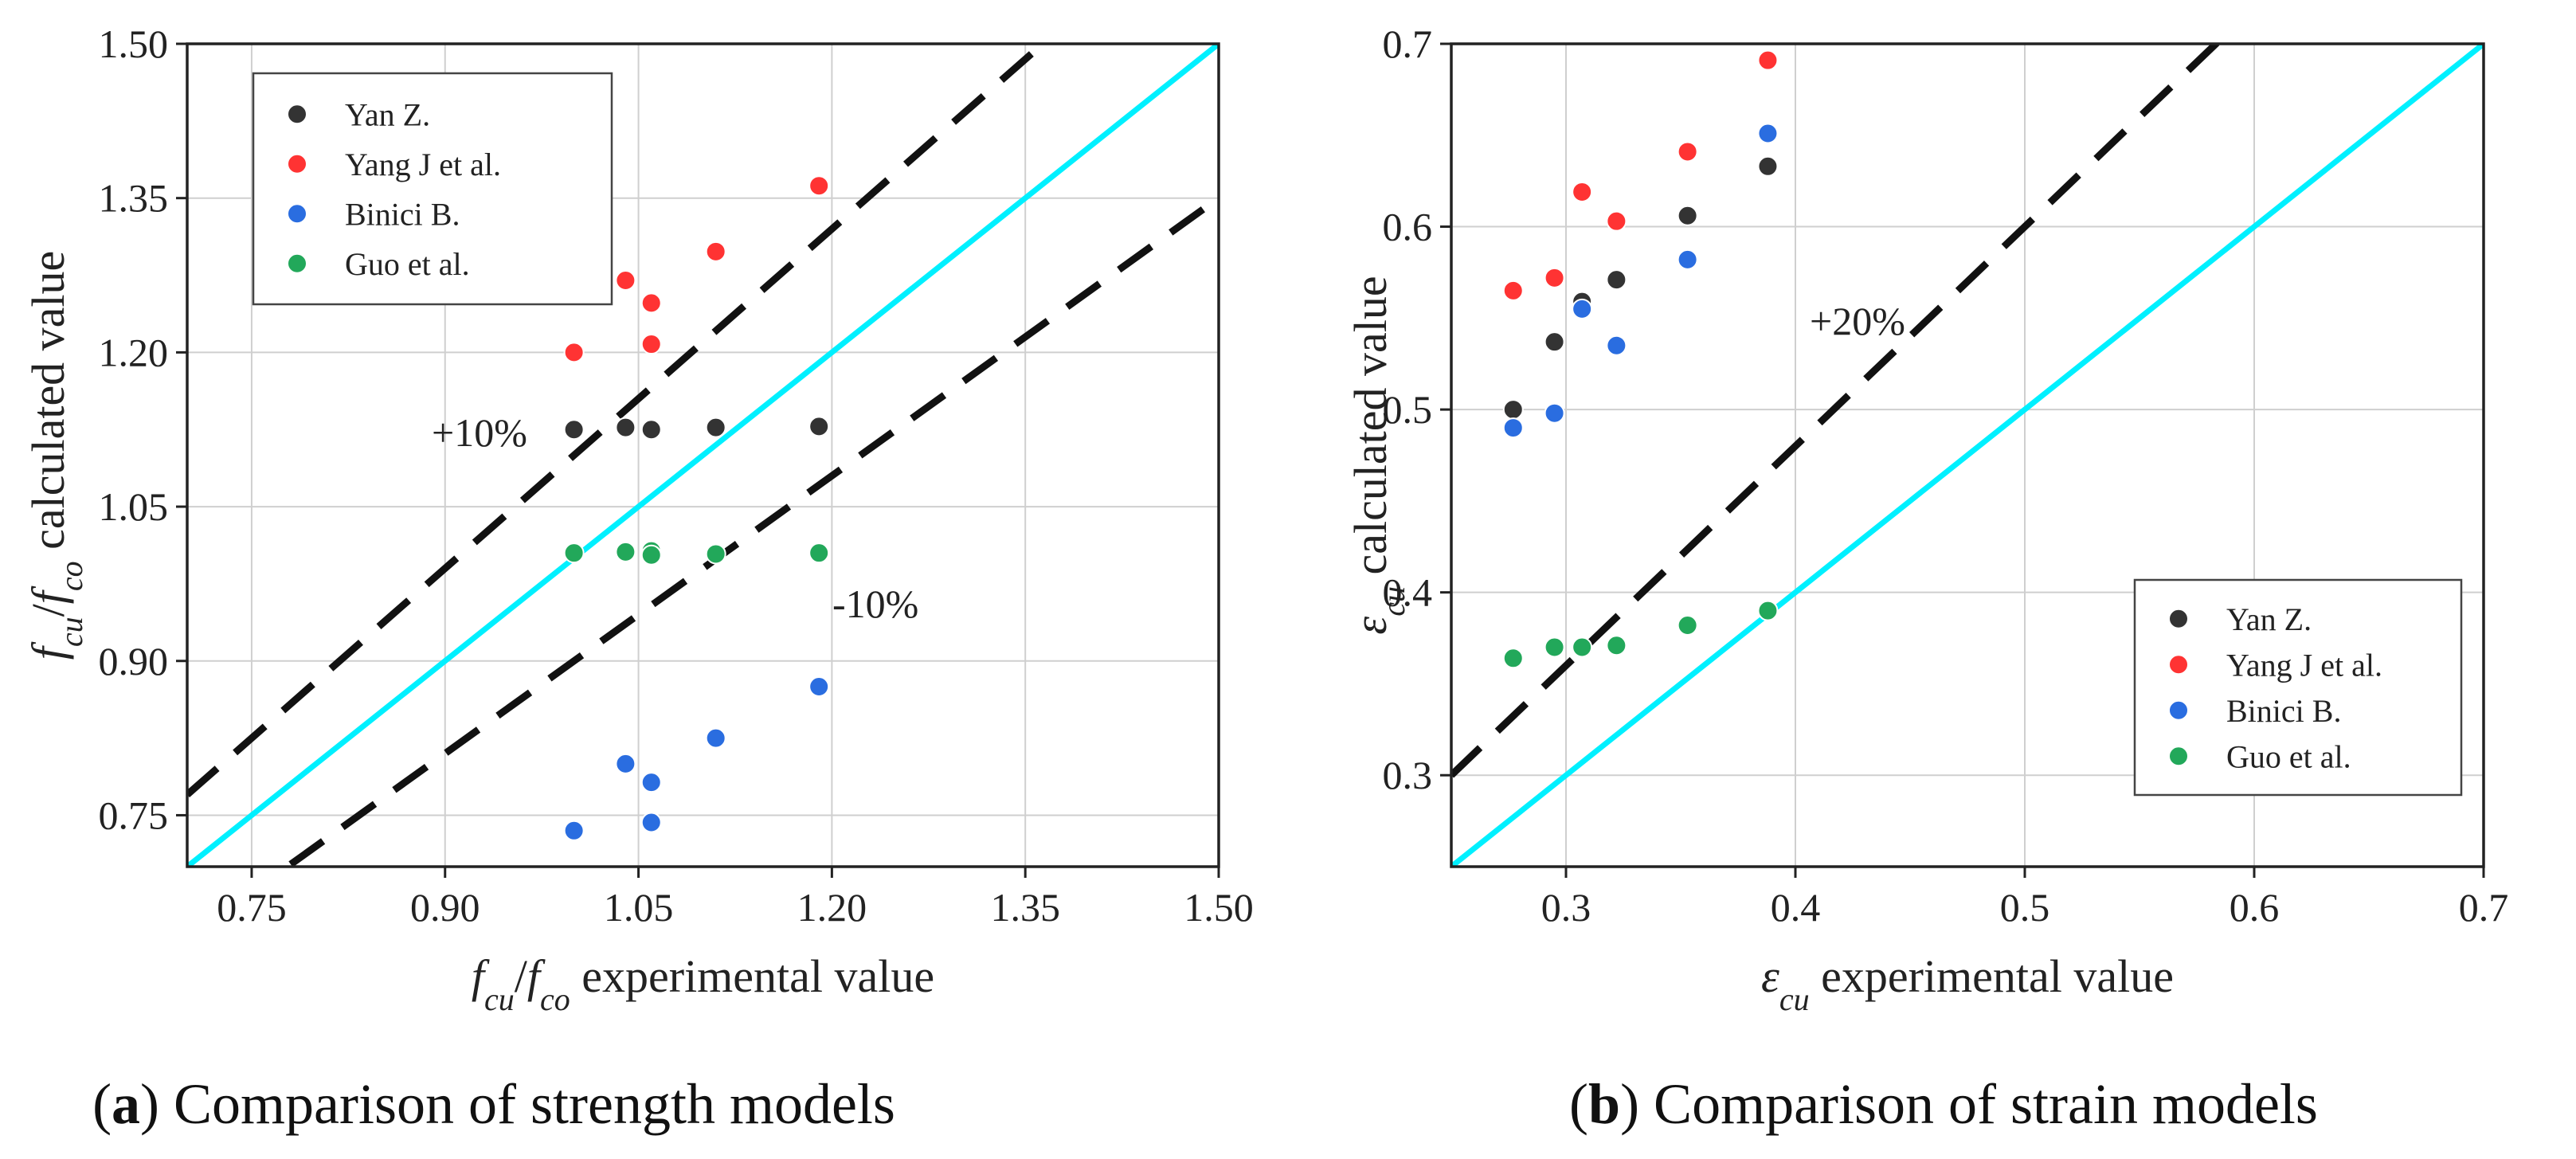  I want to click on bound-annotation: +10%, so click(479, 432).